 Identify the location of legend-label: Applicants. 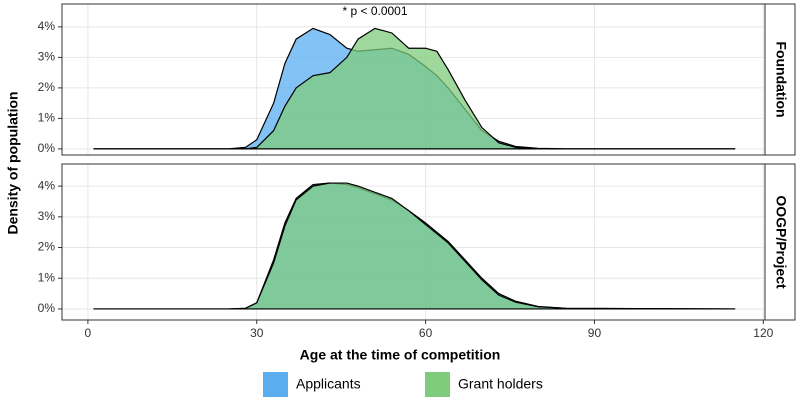
(328, 384).